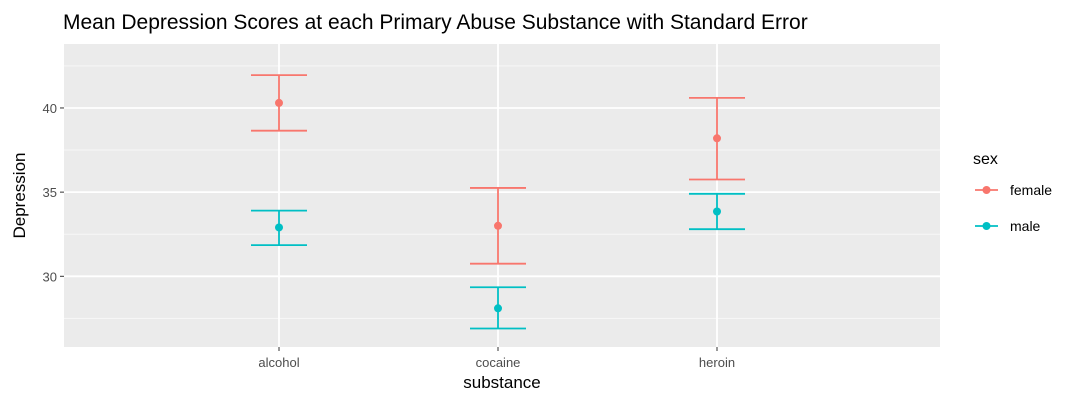 Image resolution: width=1068 pixels, height=394 pixels. Describe the element at coordinates (717, 138) in the screenshot. I see `mean-point-female-heroin` at that location.